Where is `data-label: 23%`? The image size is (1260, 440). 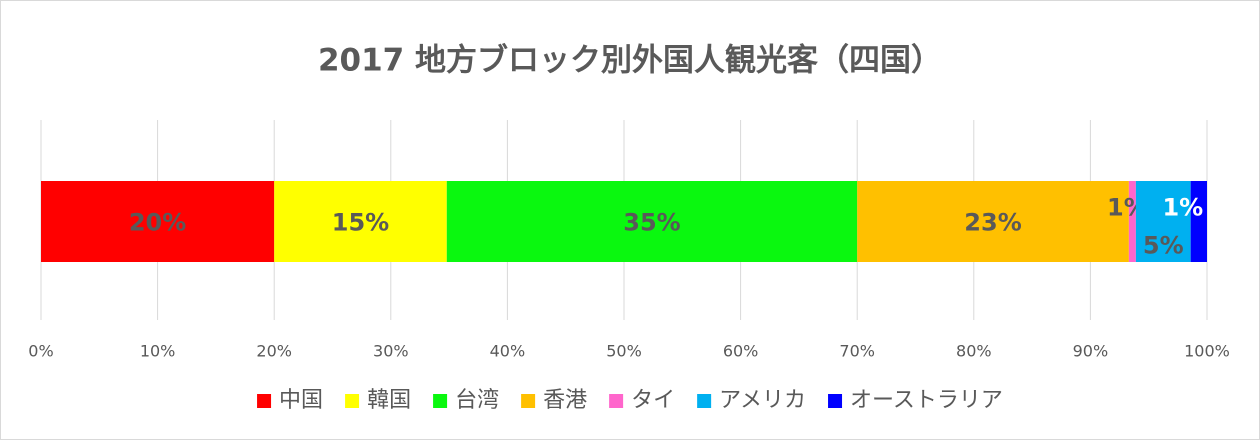 data-label: 23% is located at coordinates (992, 223).